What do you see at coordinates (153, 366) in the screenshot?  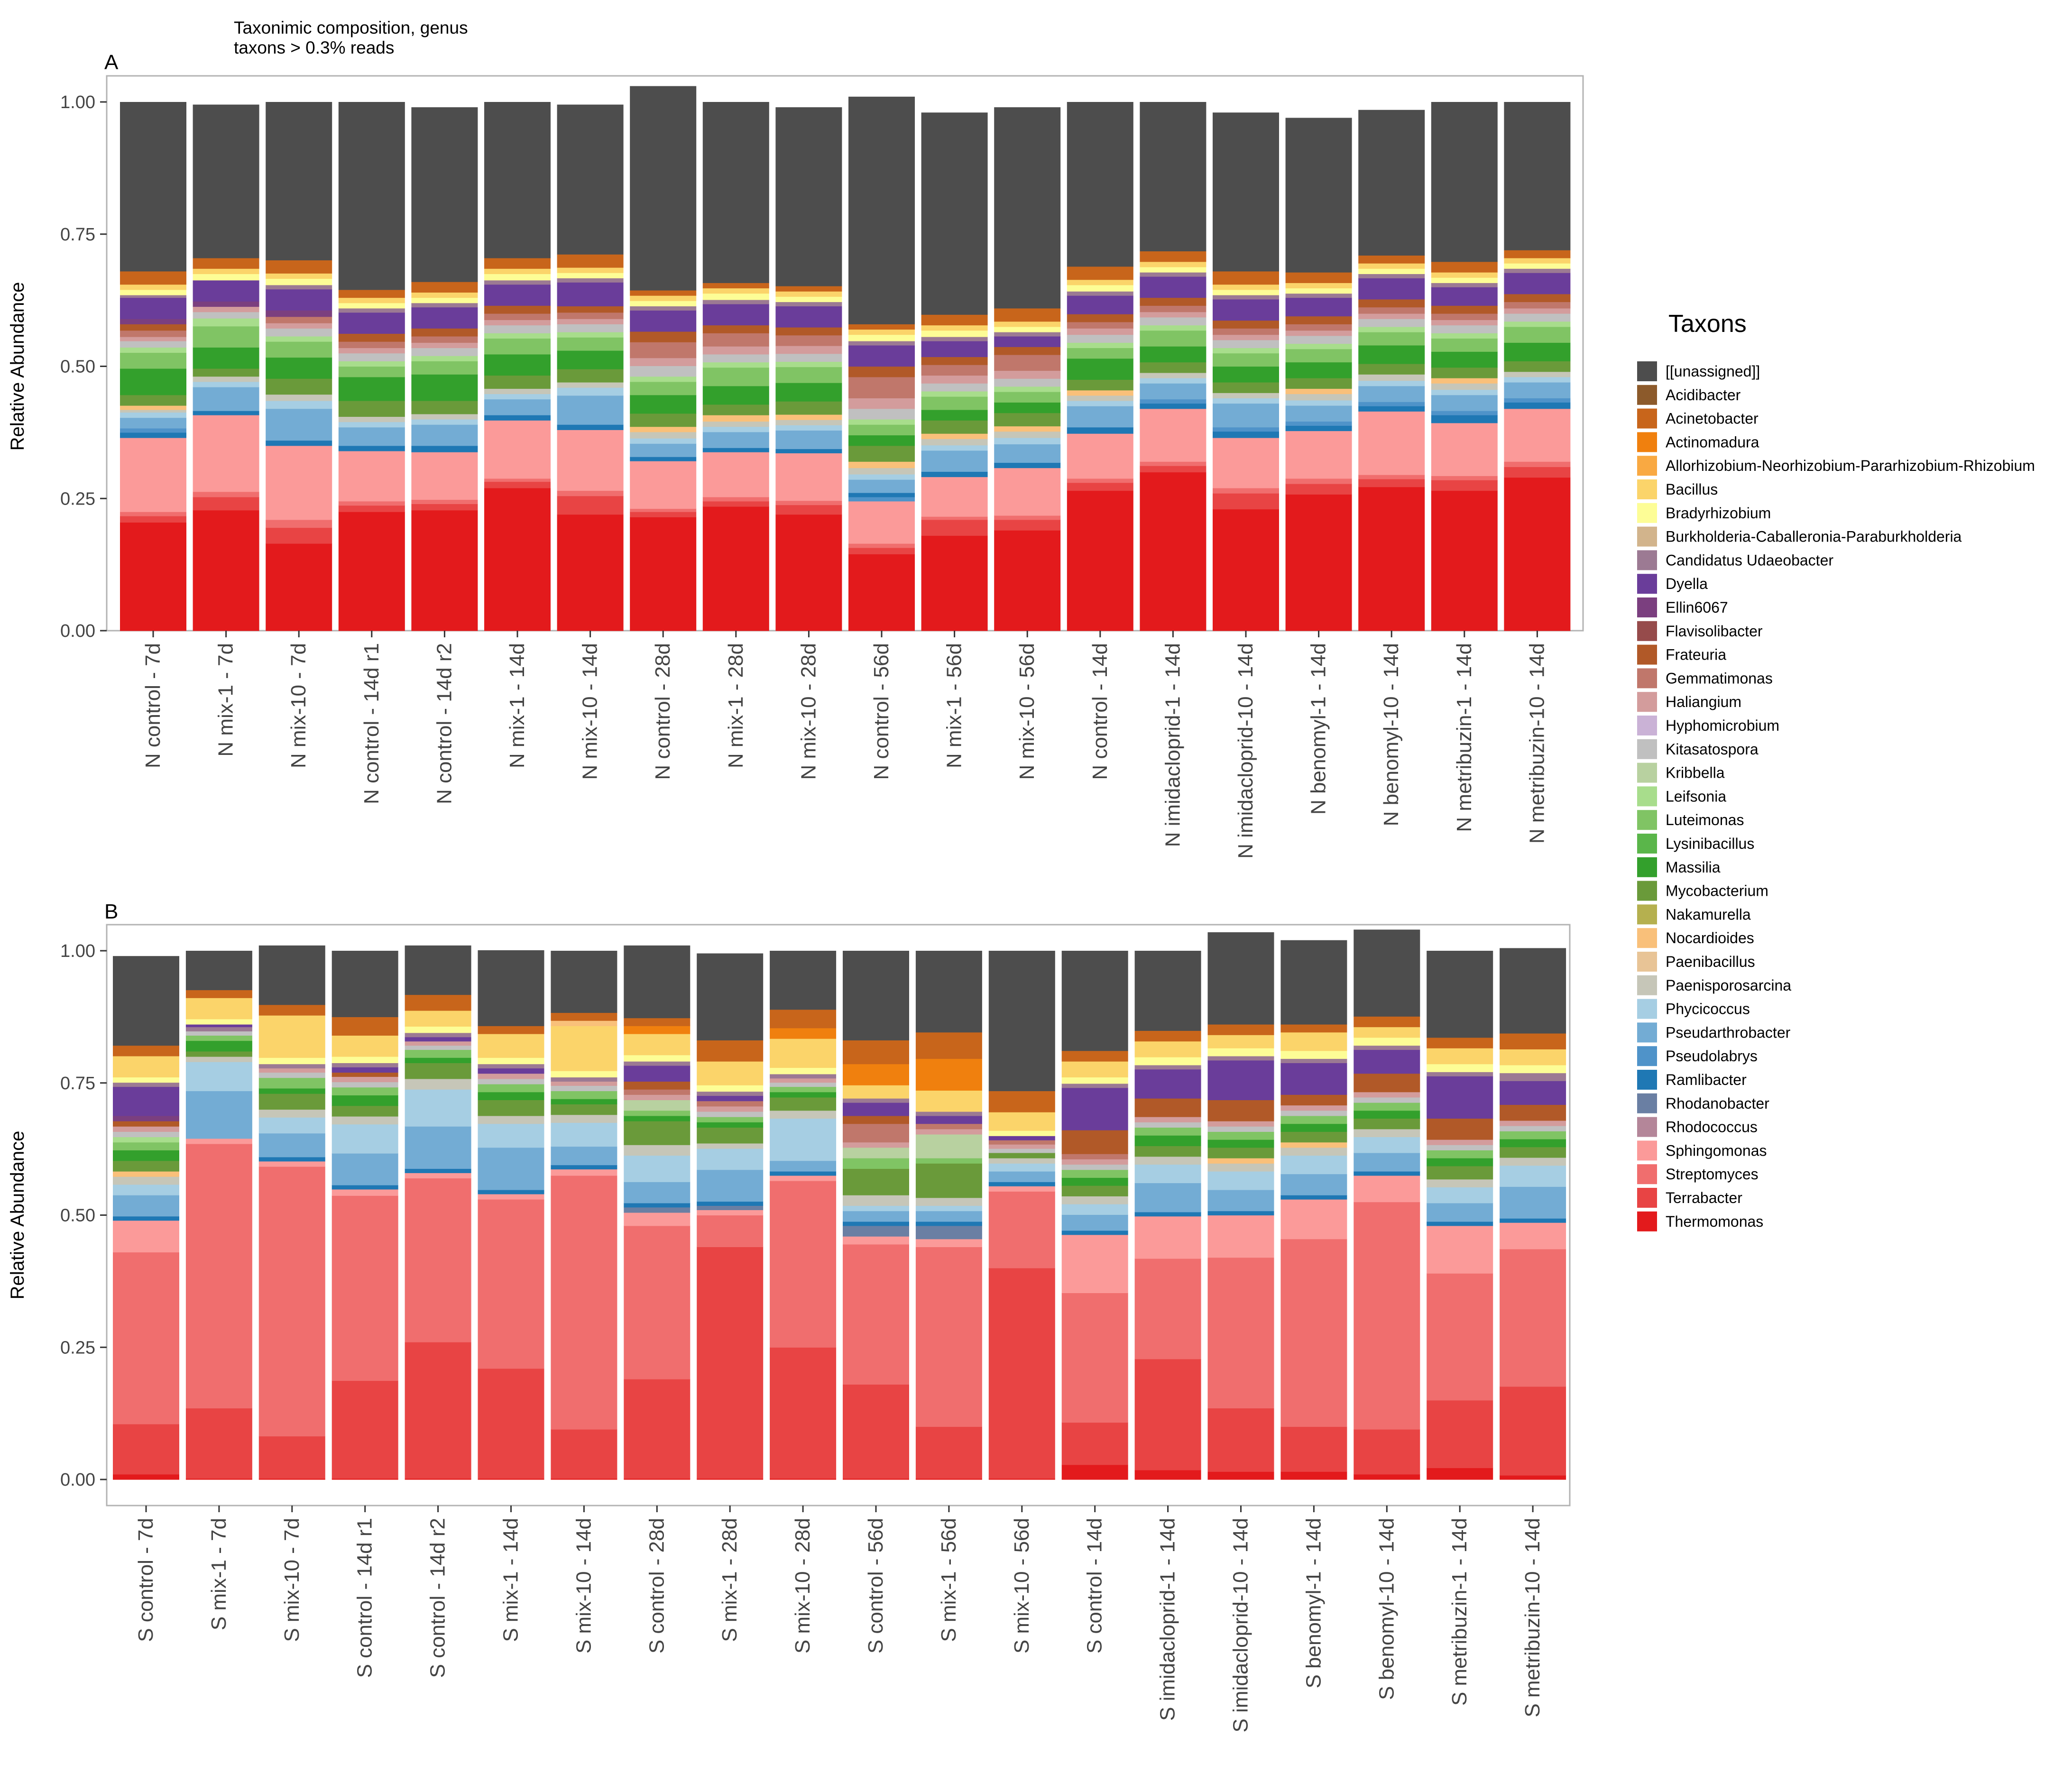 I see `bar-n-control-7d` at bounding box center [153, 366].